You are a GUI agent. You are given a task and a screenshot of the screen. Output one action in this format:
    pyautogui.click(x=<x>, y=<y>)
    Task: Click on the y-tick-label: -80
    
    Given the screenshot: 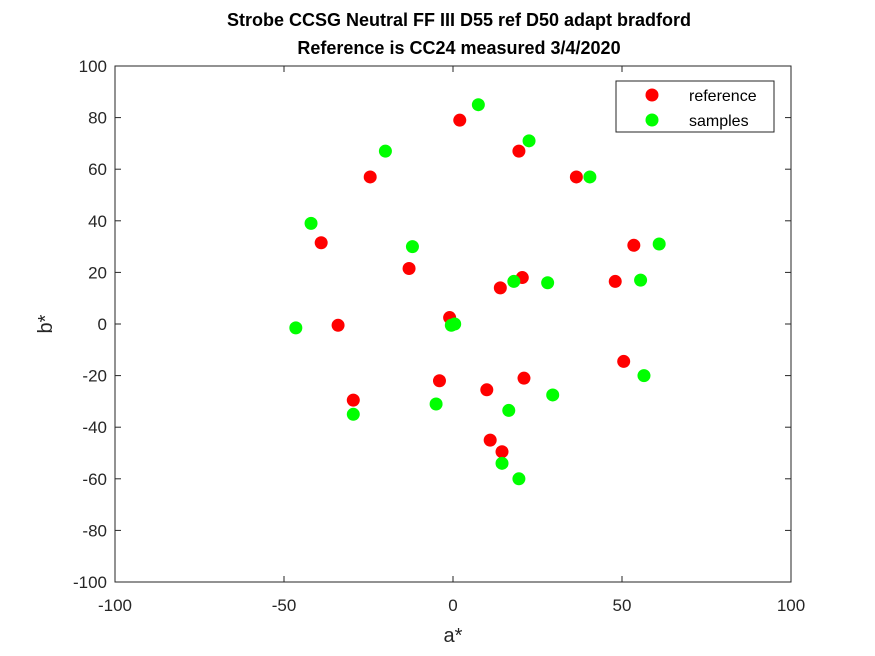 What is the action you would take?
    pyautogui.click(x=94, y=530)
    